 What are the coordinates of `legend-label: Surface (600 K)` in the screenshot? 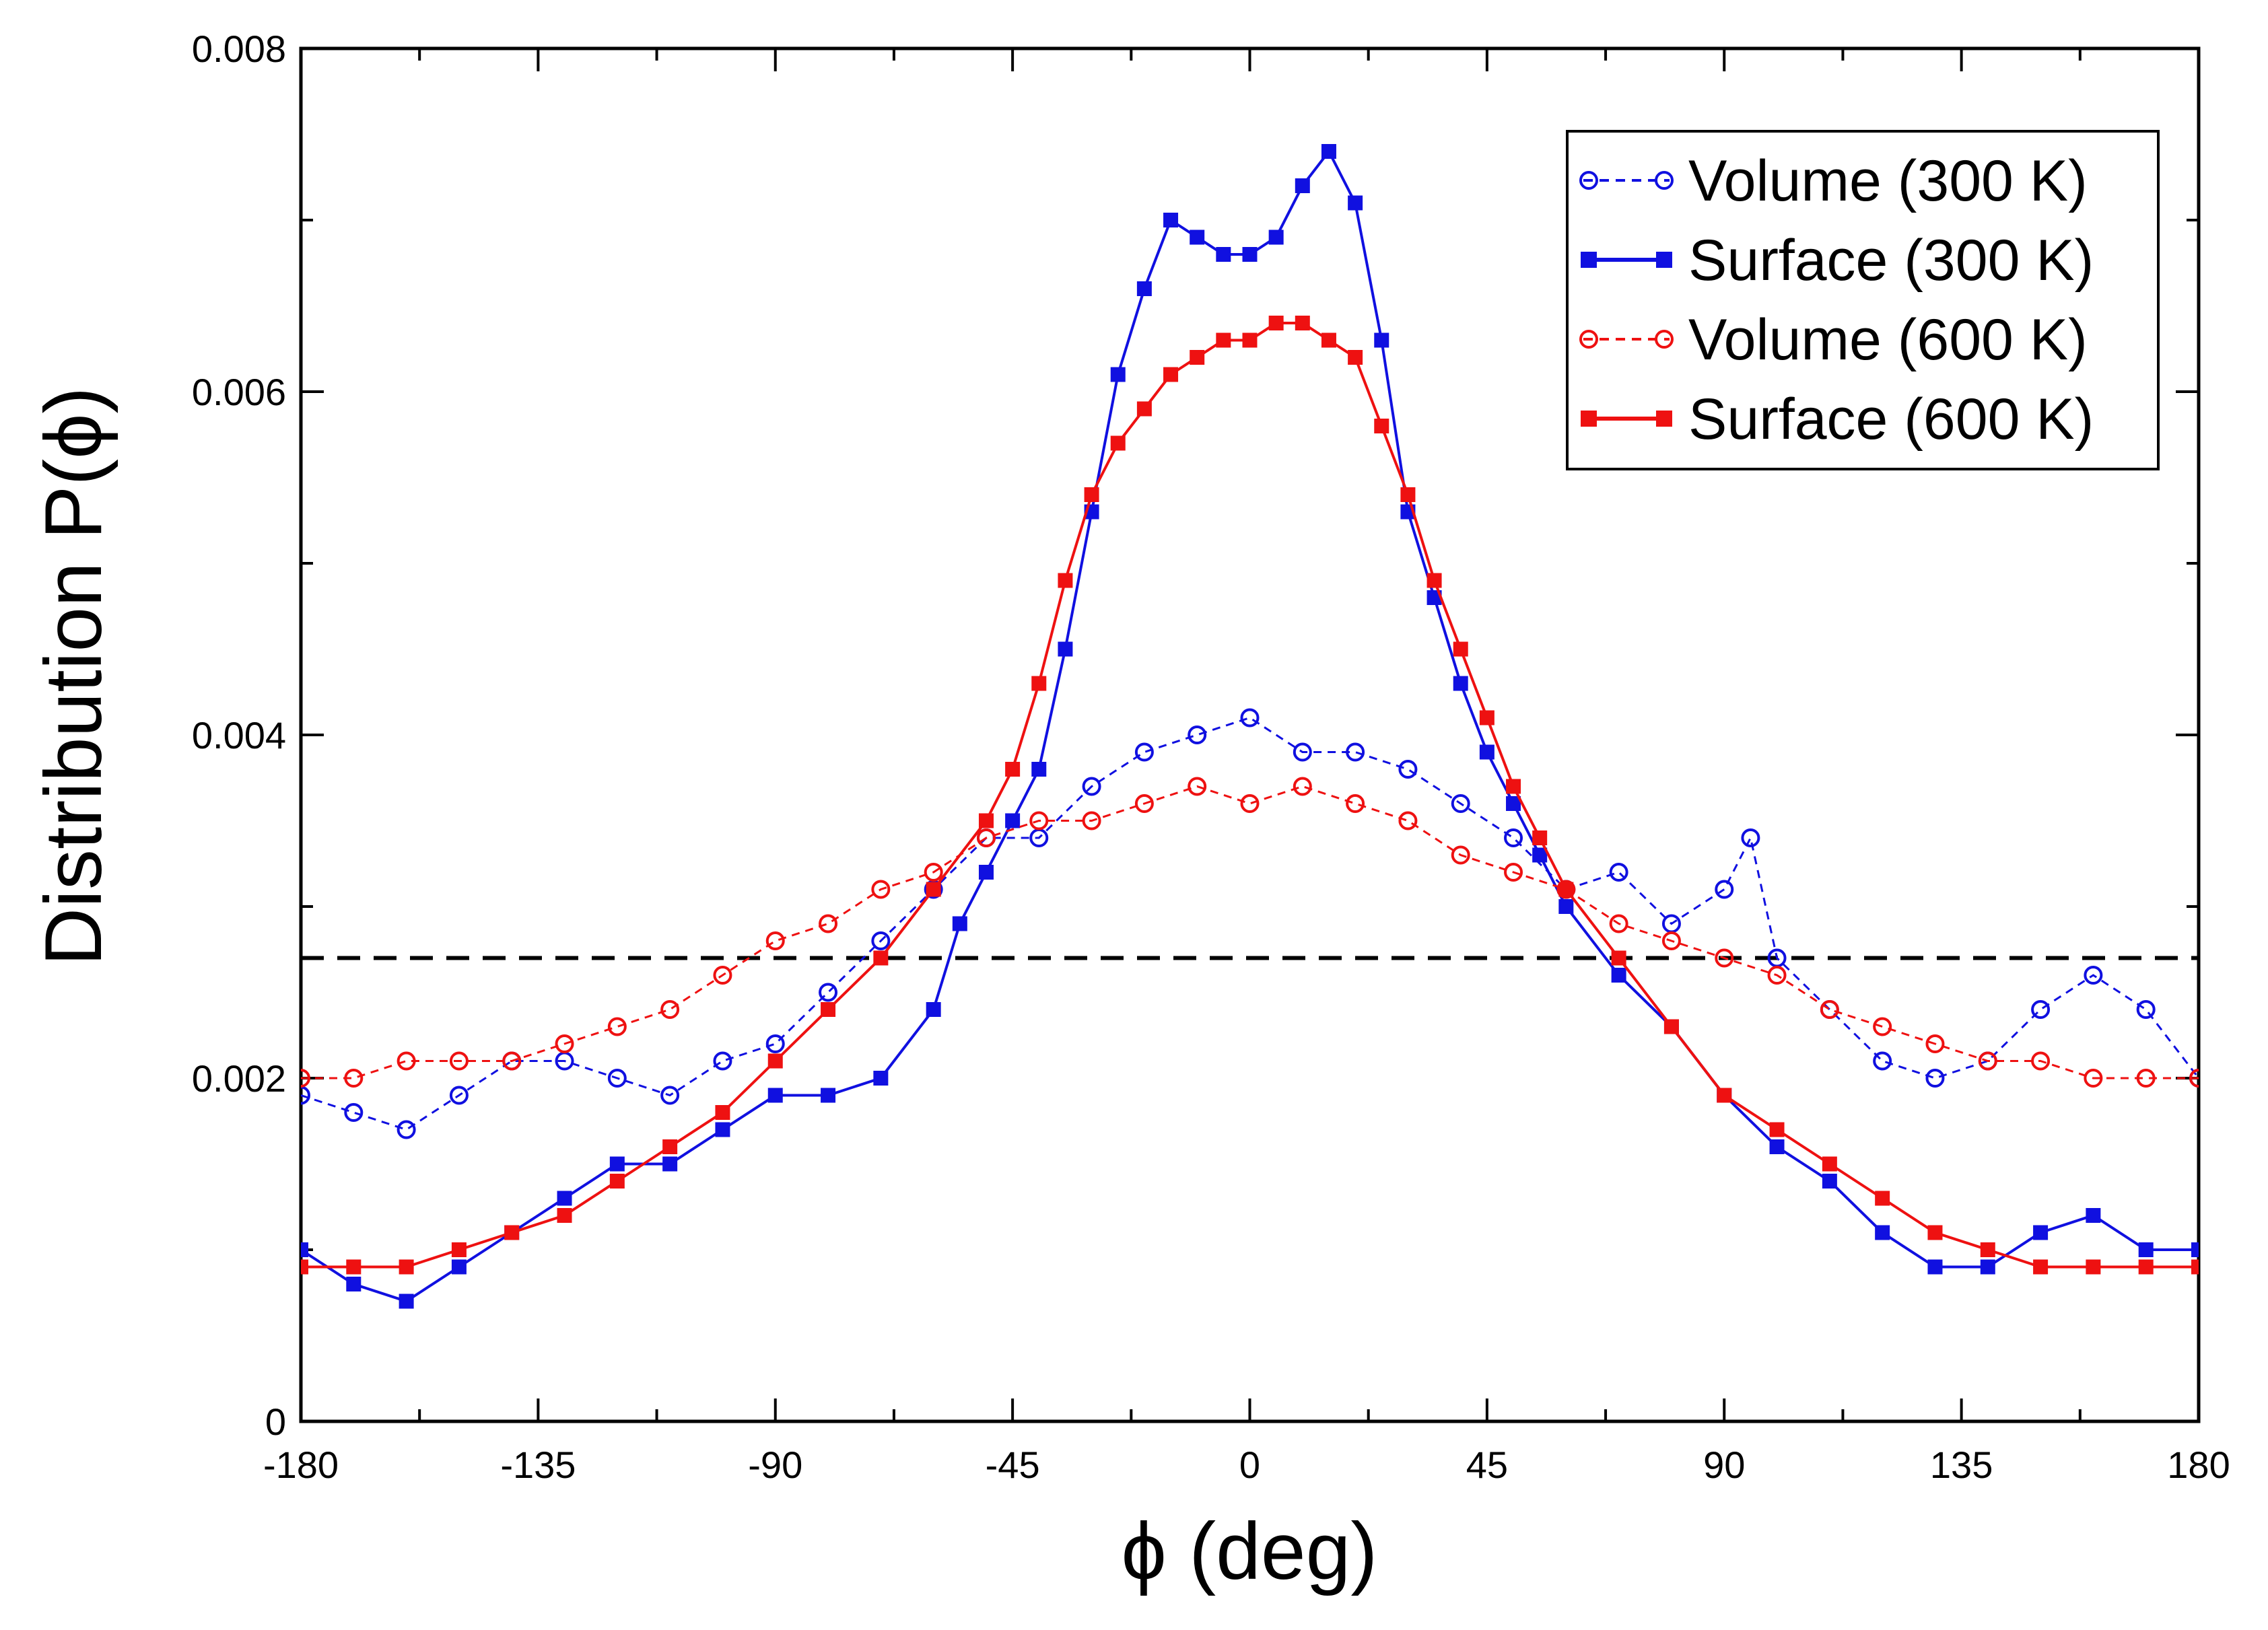 It's located at (1891, 419).